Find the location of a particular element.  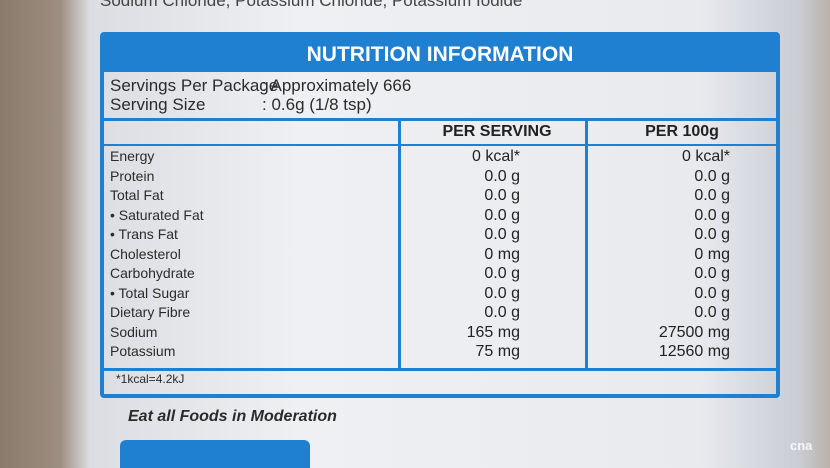

nutrient-name: Cholesterol is located at coordinates (145, 253).